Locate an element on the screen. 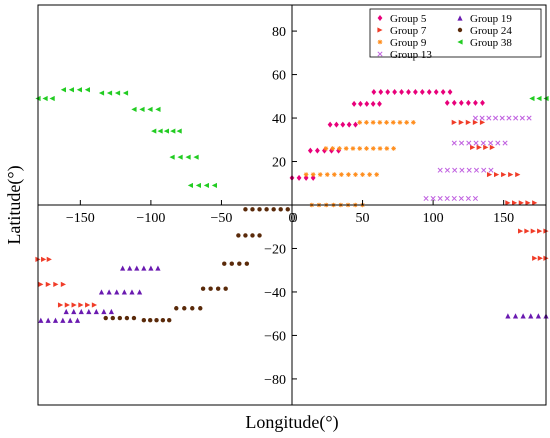 Image resolution: width=550 pixels, height=438 pixels. legend-item: Group 38 is located at coordinates (484, 43).